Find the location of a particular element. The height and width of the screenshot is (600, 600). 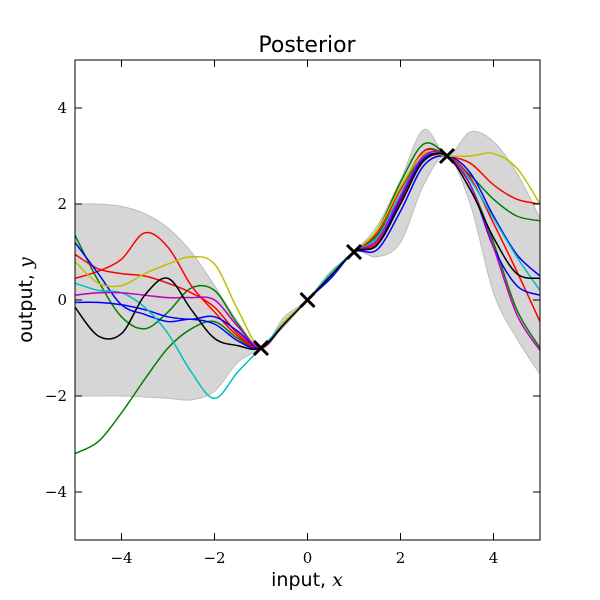

y-tick-label: 2 is located at coordinates (62, 204).